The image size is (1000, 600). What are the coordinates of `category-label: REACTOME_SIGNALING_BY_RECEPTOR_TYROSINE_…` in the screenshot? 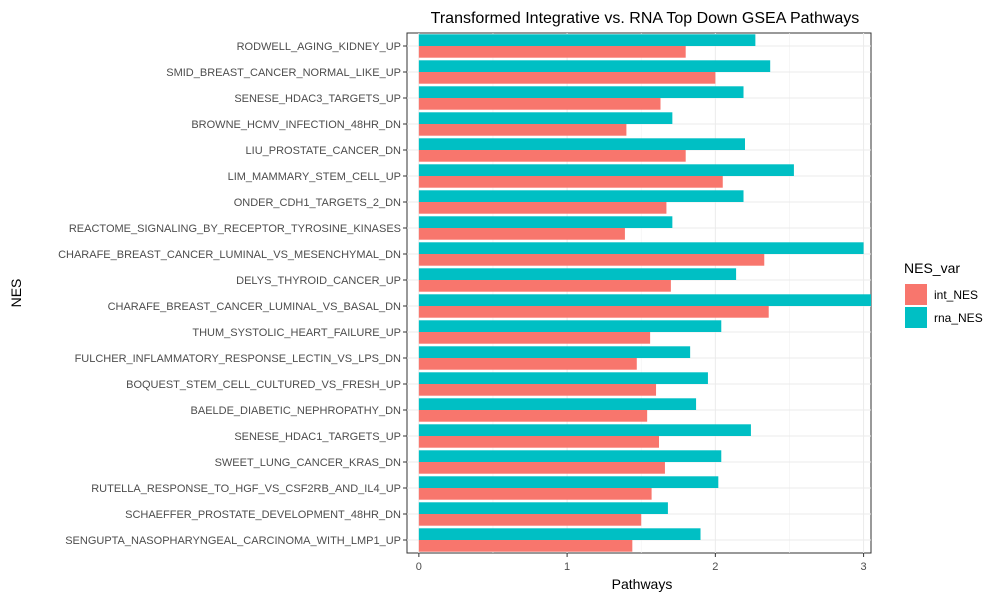 It's located at (235, 229).